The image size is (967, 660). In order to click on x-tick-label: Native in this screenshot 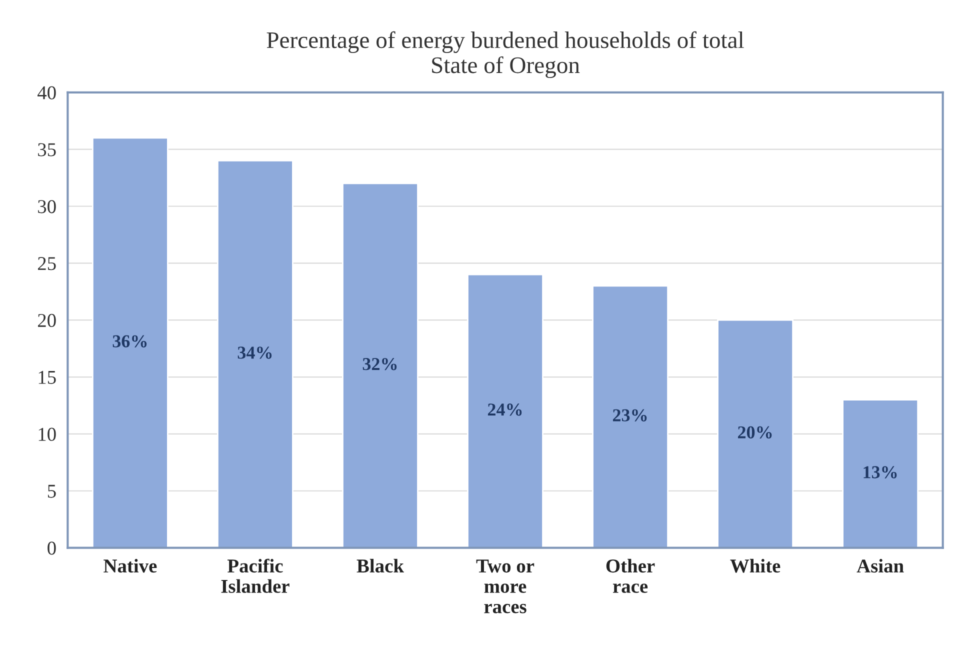, I will do `click(130, 565)`.